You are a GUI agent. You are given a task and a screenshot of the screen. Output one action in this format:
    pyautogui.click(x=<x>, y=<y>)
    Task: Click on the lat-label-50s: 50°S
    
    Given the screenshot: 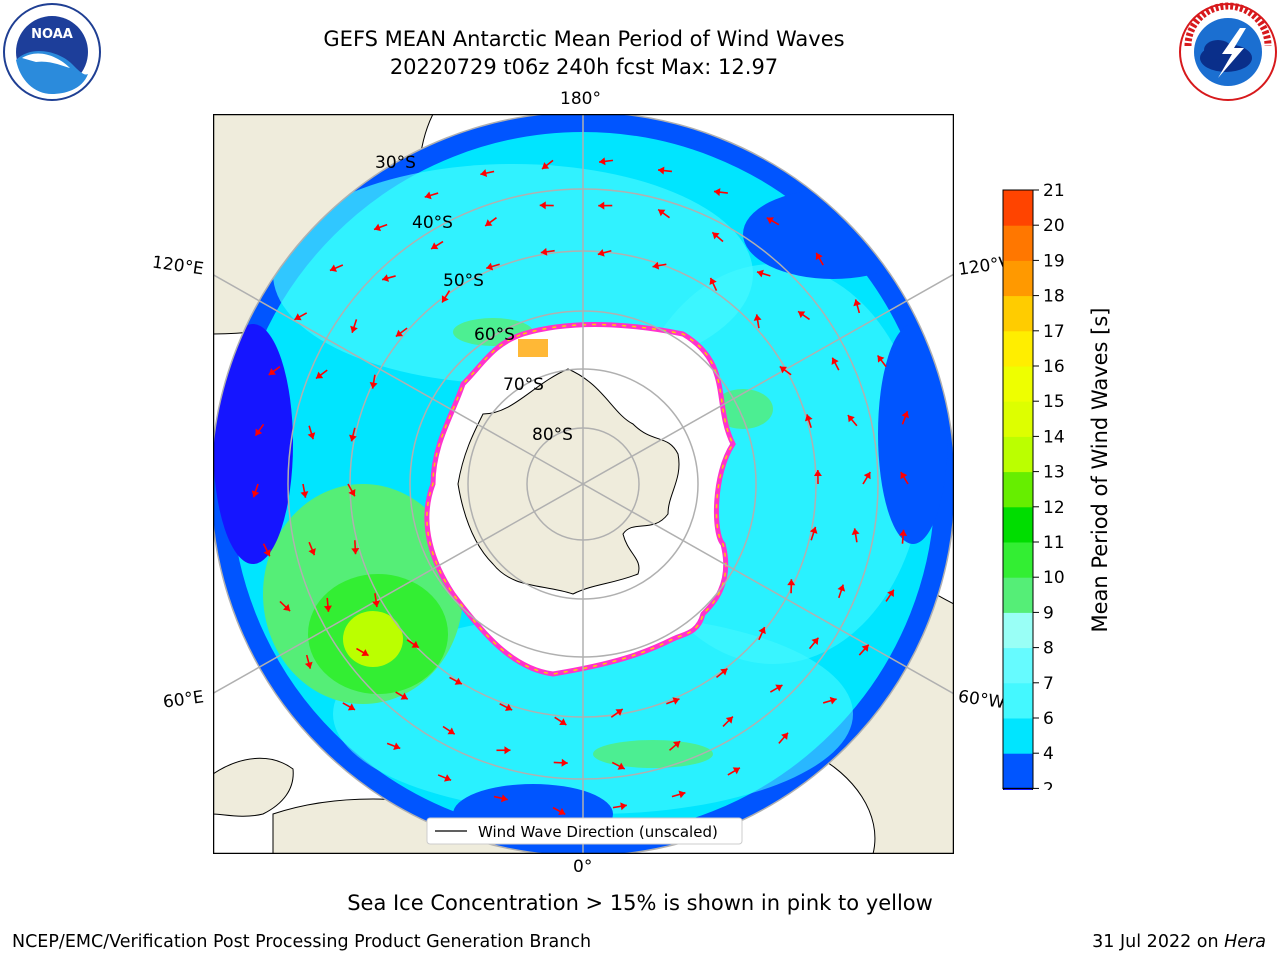 What is the action you would take?
    pyautogui.click(x=463, y=281)
    